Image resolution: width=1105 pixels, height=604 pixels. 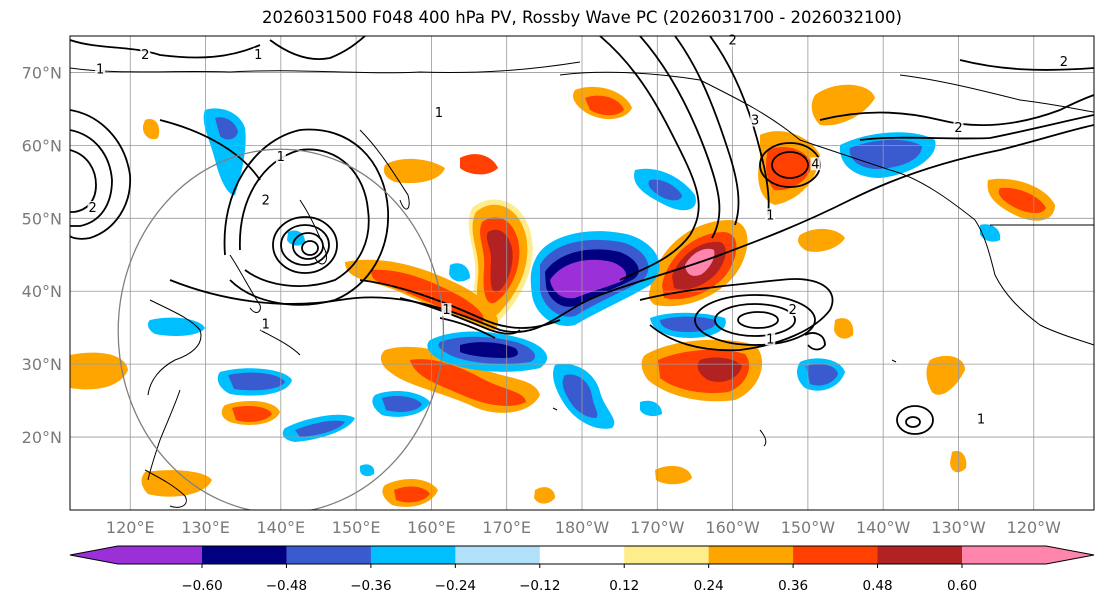 I want to click on lon-tick-label: 160°W, so click(x=732, y=527).